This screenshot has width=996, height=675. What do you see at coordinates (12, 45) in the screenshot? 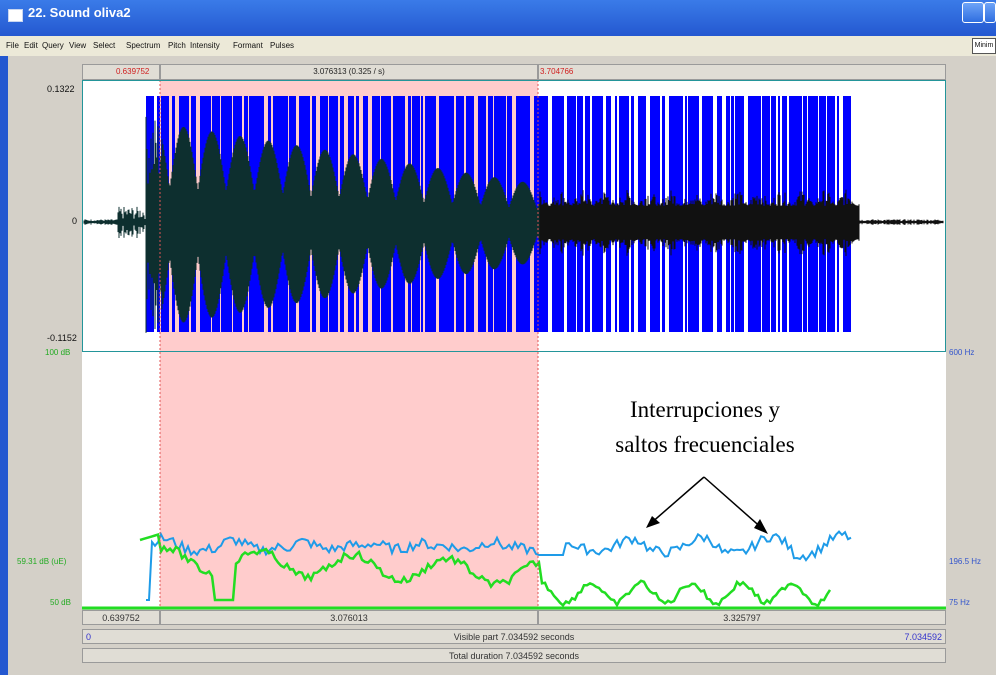
I see `menu-file: File` at bounding box center [12, 45].